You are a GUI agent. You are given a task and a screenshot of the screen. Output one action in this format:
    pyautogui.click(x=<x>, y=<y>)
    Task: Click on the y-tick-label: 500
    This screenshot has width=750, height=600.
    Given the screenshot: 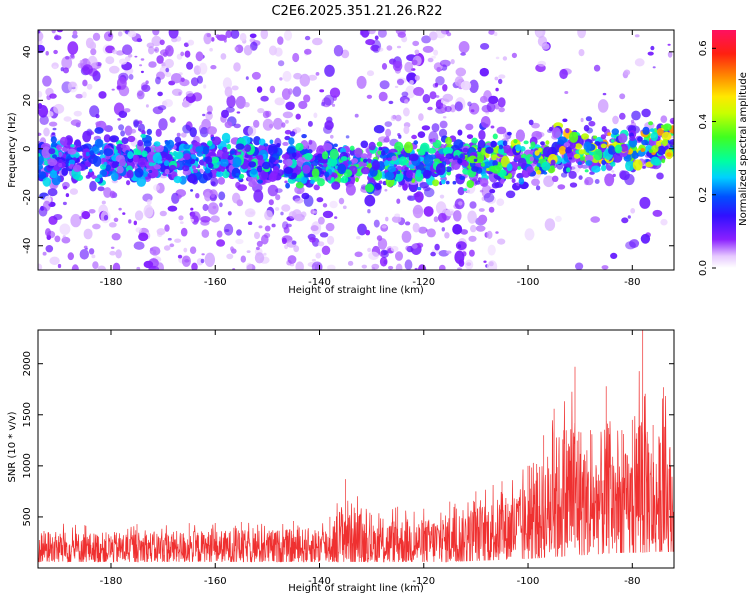 What is the action you would take?
    pyautogui.click(x=27, y=516)
    